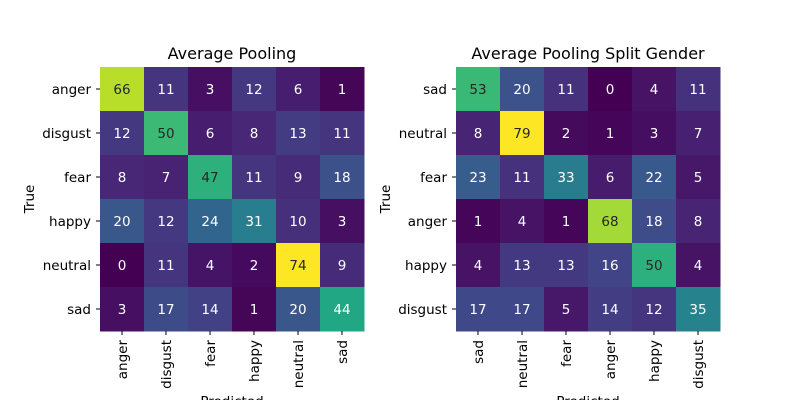 This screenshot has height=400, width=800. I want to click on y-tick-label: sad, so click(435, 90).